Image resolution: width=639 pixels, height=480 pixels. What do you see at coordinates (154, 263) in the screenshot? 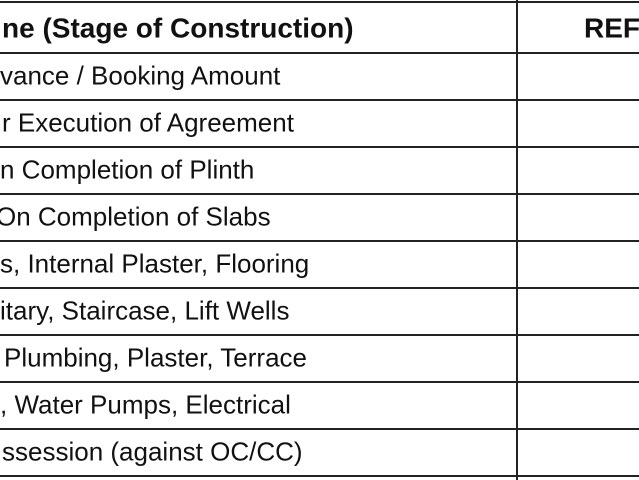
I see `row-cell: s, Internal Plaster, Flooring` at bounding box center [154, 263].